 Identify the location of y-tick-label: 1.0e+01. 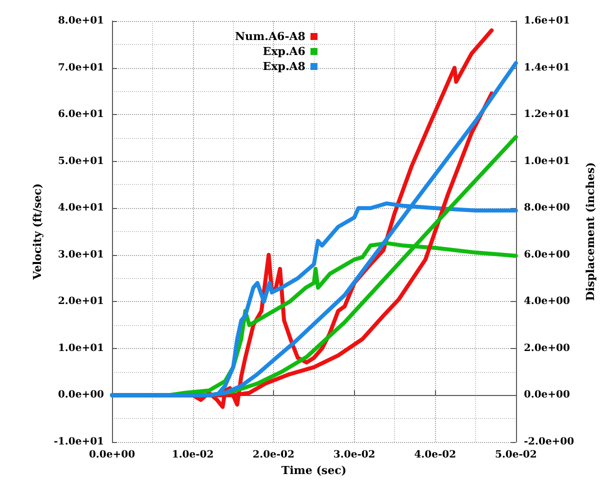
(81, 348).